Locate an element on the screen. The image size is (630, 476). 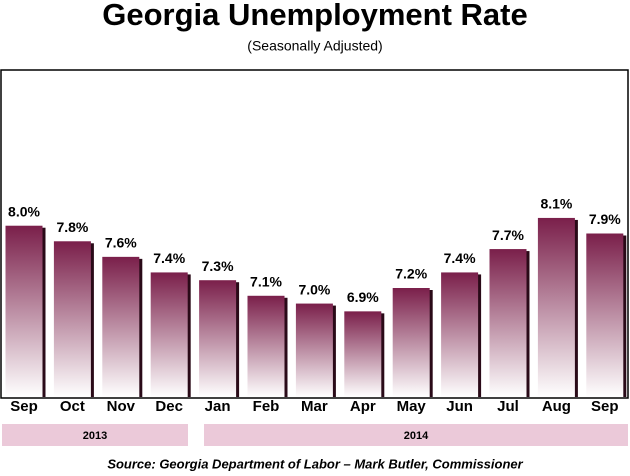
value-label: 7.3% is located at coordinates (218, 266).